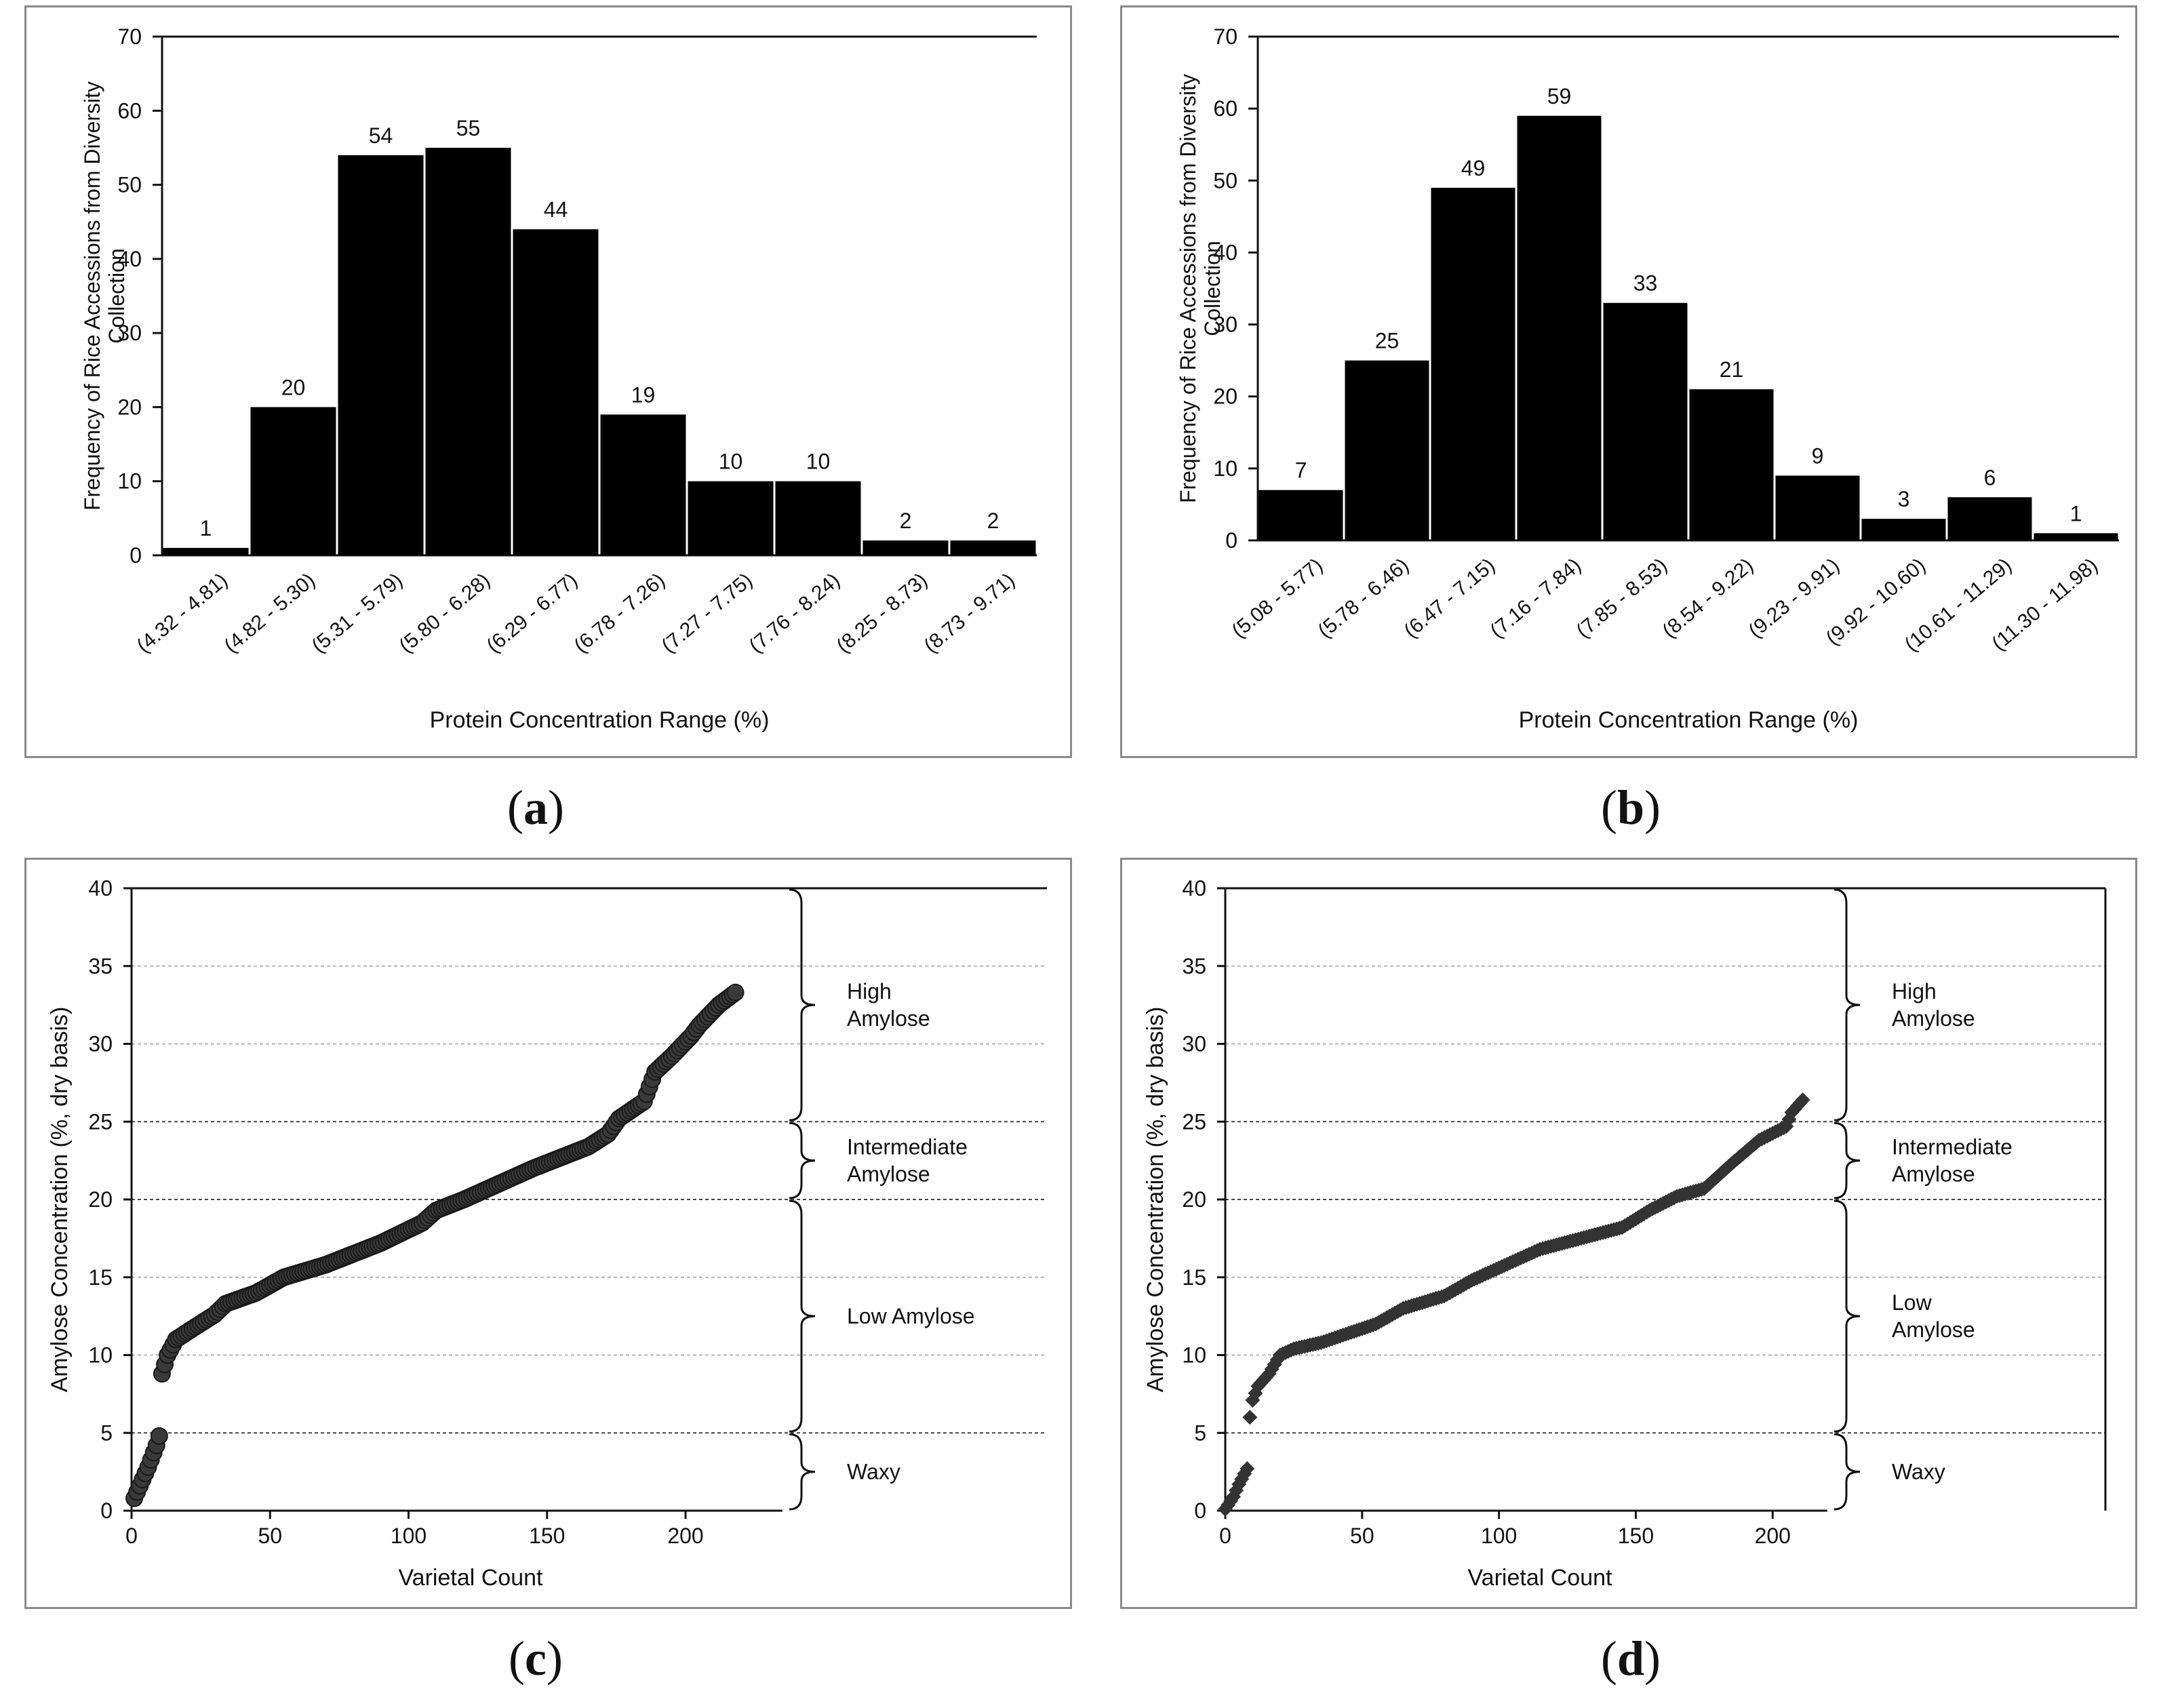  I want to click on bar-data-label: 49, so click(1474, 168).